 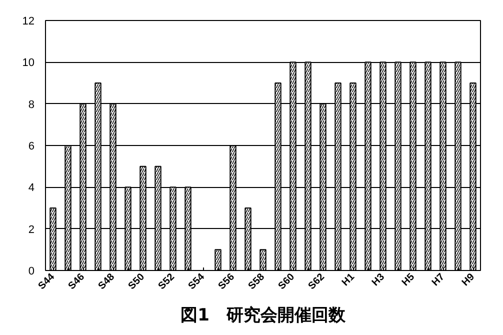 I want to click on y-tick-label: 4, so click(x=31, y=188).